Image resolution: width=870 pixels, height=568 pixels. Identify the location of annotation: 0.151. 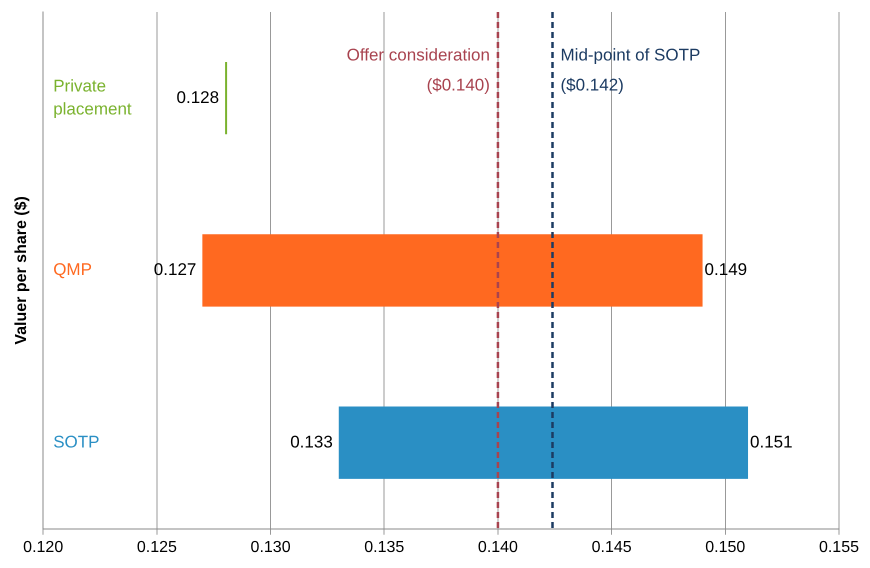
(771, 442).